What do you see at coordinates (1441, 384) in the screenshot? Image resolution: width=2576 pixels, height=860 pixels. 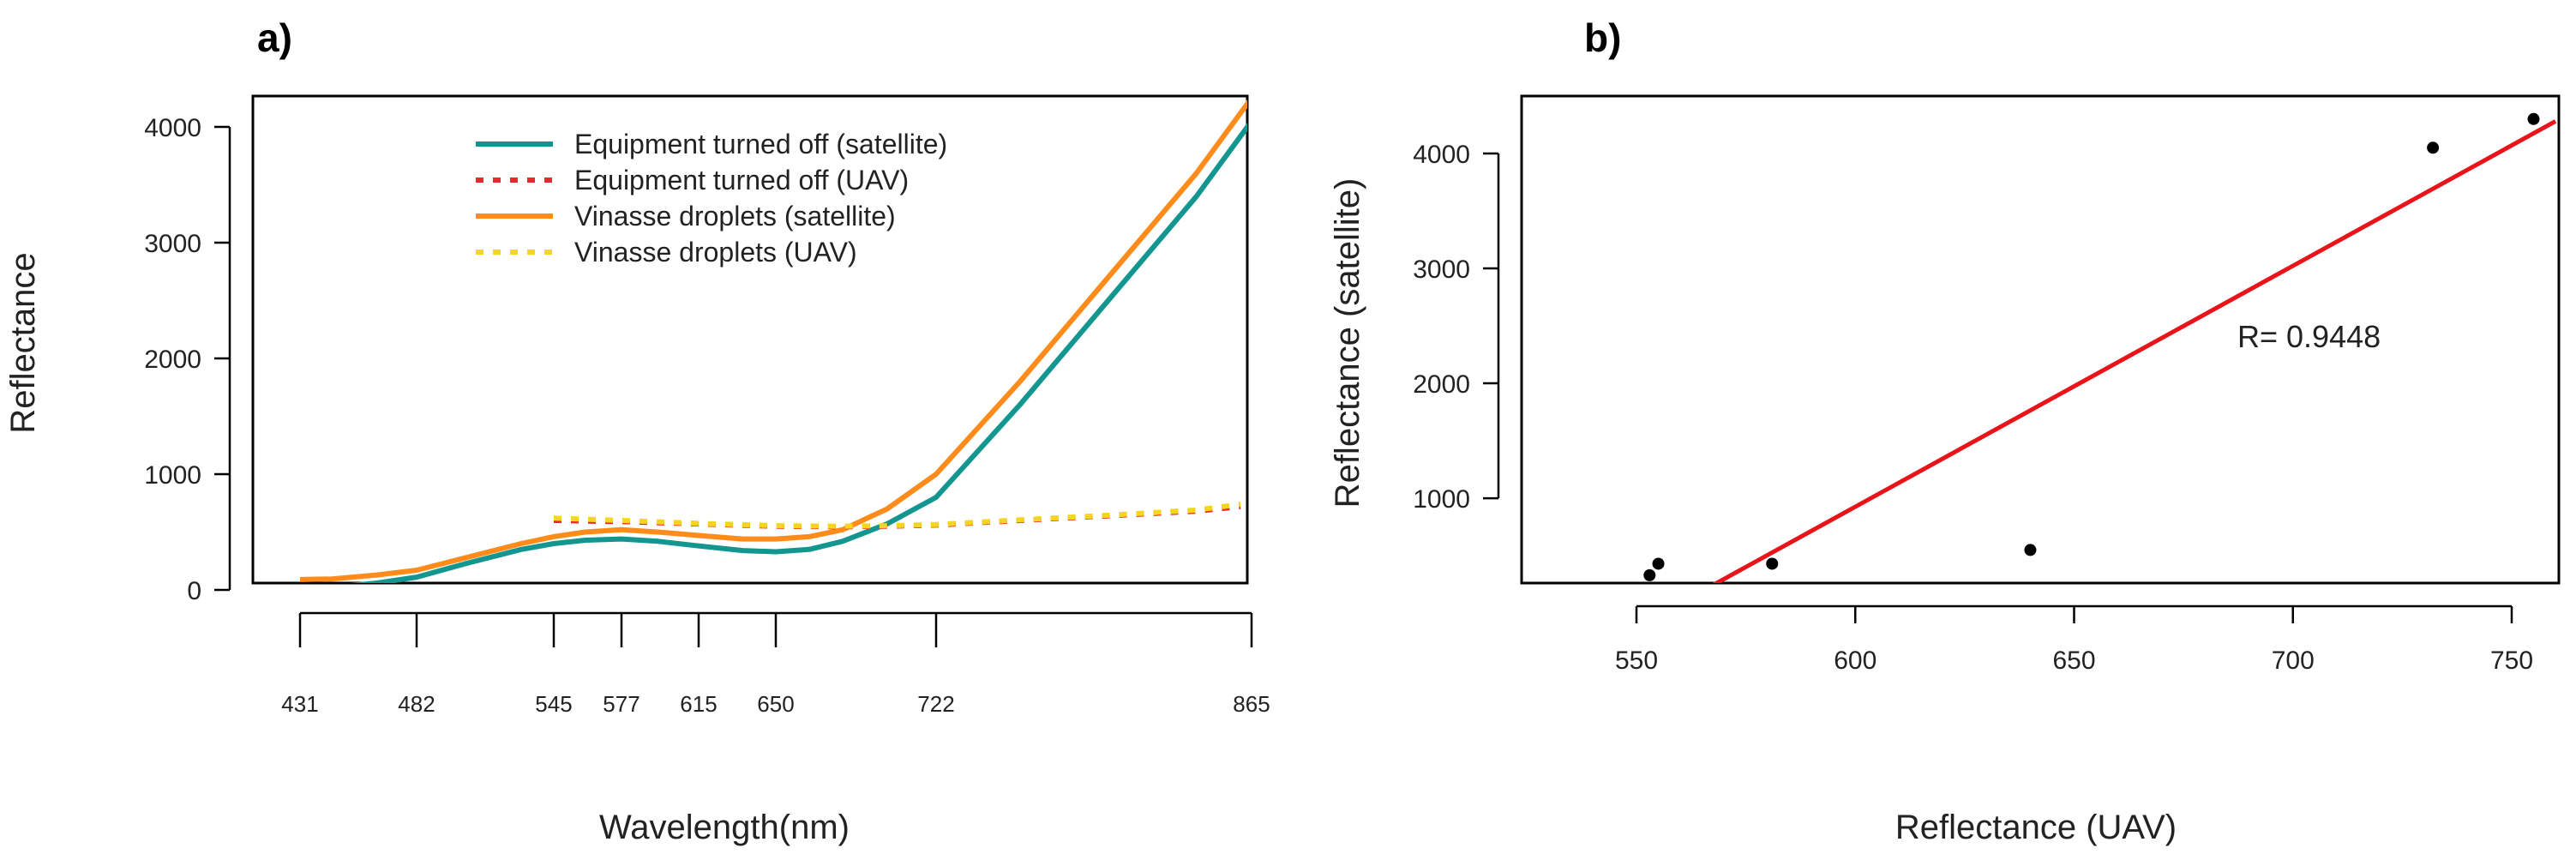 I see `panel-b-y-tick-label: 2000` at bounding box center [1441, 384].